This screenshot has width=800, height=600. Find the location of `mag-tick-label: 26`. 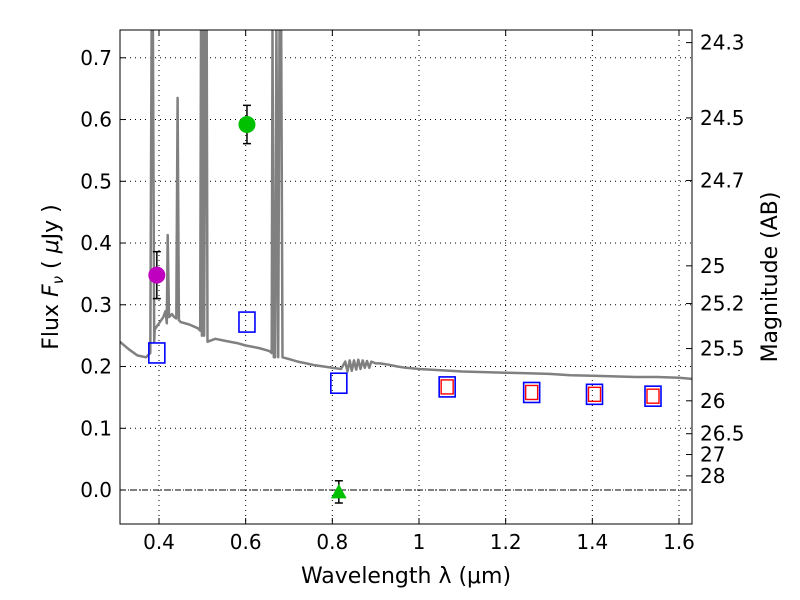

mag-tick-label: 26 is located at coordinates (712, 401).